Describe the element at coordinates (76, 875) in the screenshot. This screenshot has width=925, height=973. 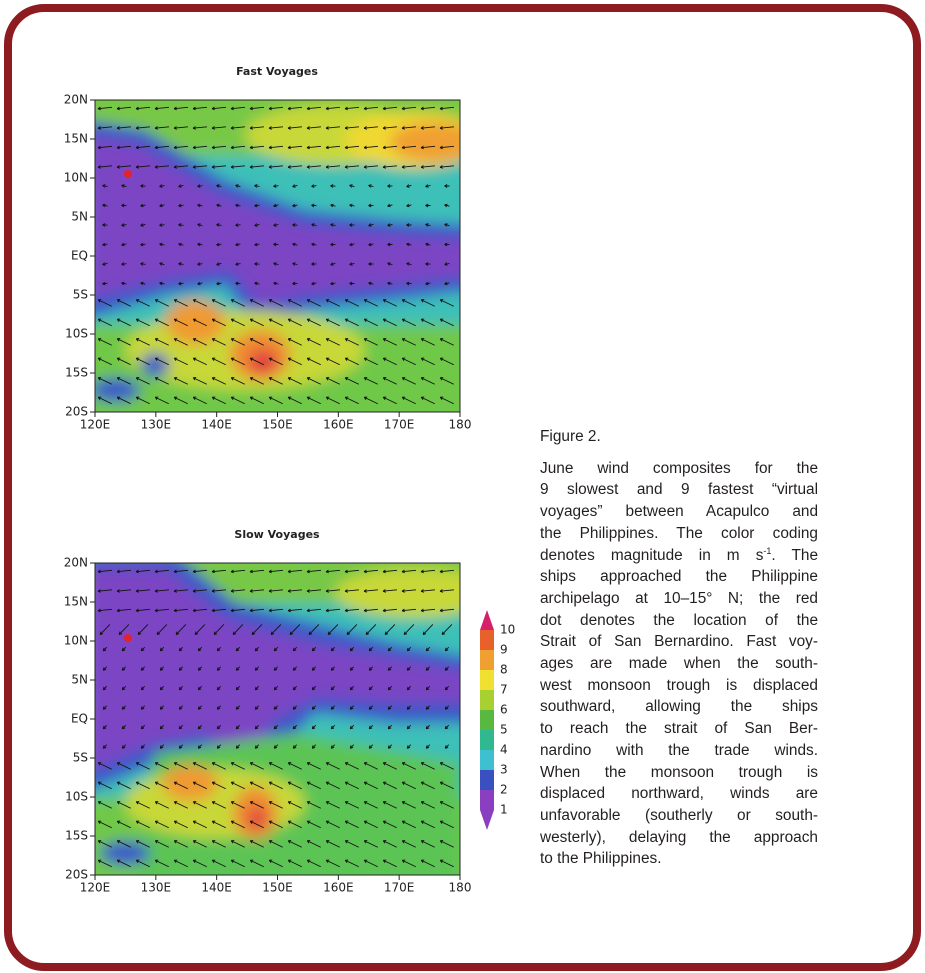
I see `y-tick-label: 20S` at that location.